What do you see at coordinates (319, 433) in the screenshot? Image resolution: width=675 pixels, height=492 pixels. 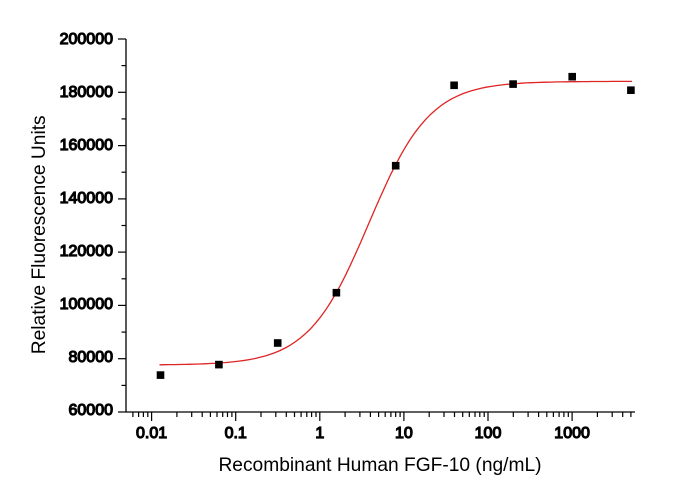 I see `svg-text: 1` at bounding box center [319, 433].